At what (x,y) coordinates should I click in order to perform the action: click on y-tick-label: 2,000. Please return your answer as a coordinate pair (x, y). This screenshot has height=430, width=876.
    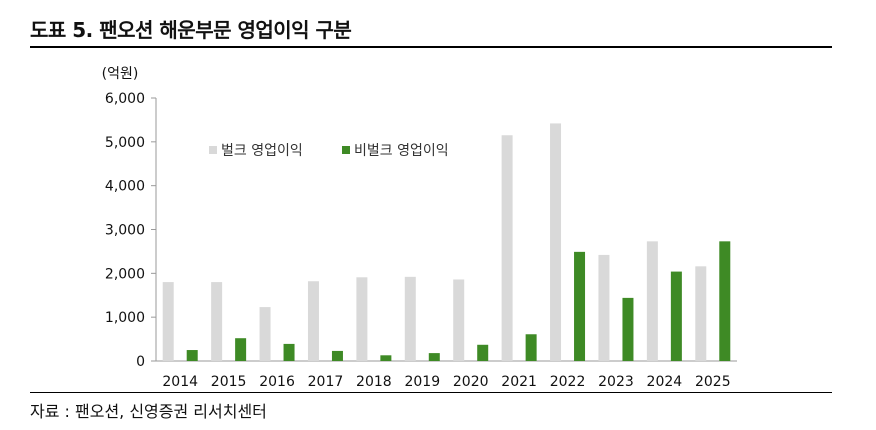
    Looking at the image, I should click on (125, 274).